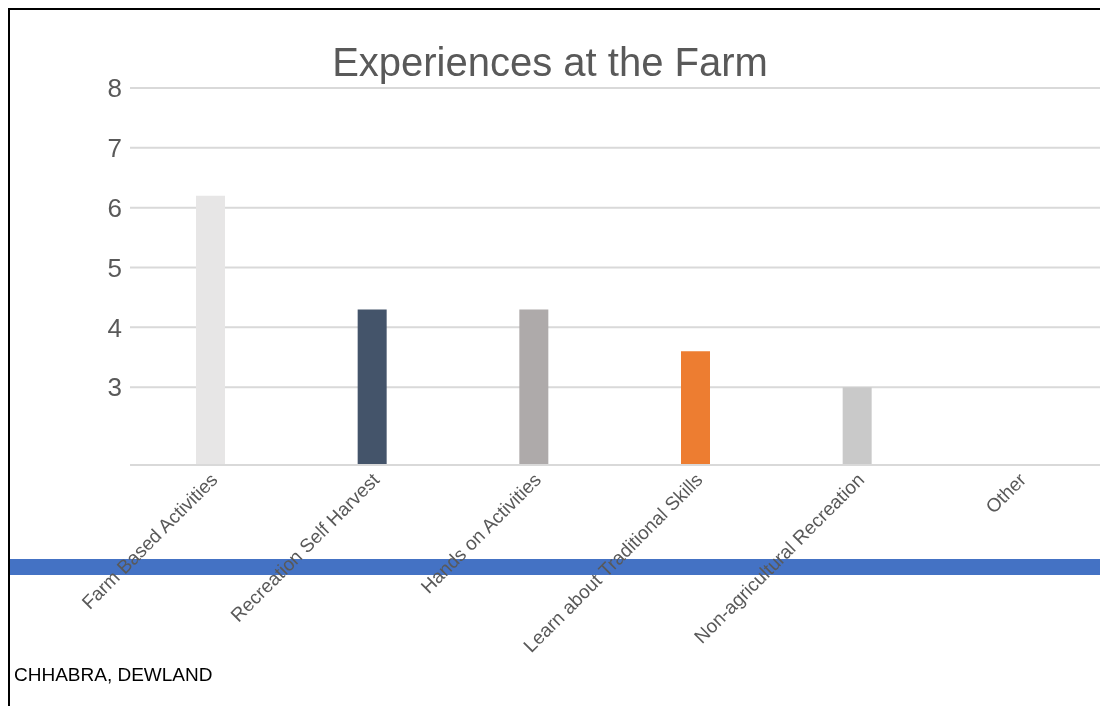  Describe the element at coordinates (114, 387) in the screenshot. I see `y-tick-label: 3` at that location.